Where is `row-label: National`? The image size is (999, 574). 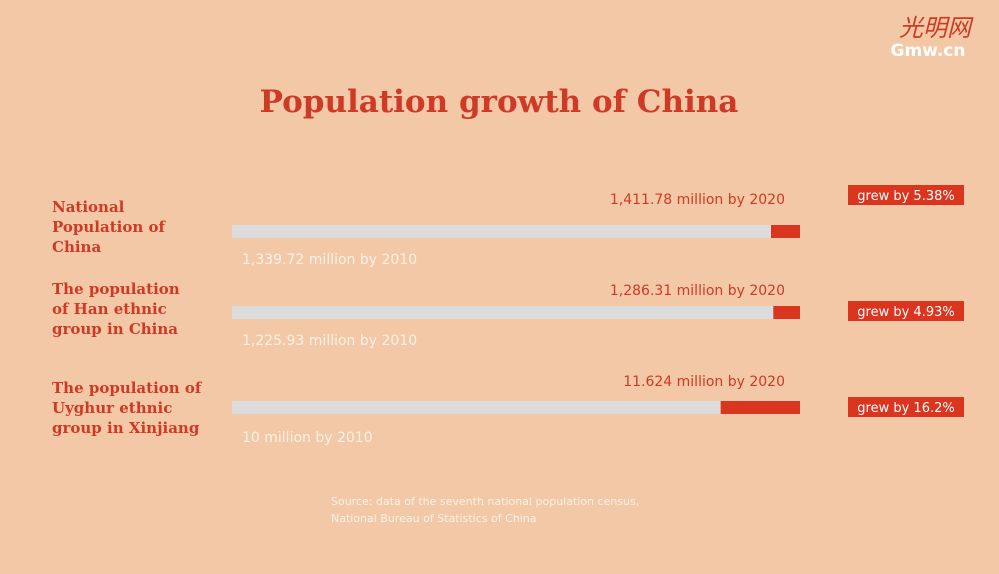
row-label: National is located at coordinates (88, 207).